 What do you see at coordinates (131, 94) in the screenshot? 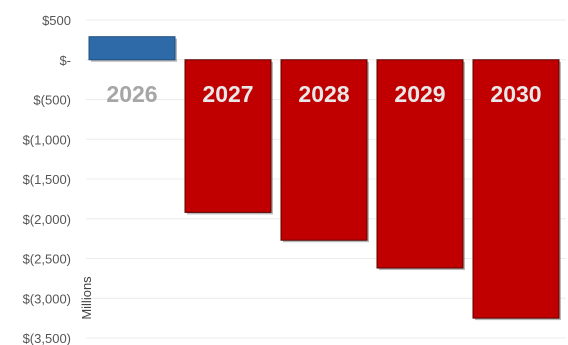
I see `category-label-2026: 2026` at bounding box center [131, 94].